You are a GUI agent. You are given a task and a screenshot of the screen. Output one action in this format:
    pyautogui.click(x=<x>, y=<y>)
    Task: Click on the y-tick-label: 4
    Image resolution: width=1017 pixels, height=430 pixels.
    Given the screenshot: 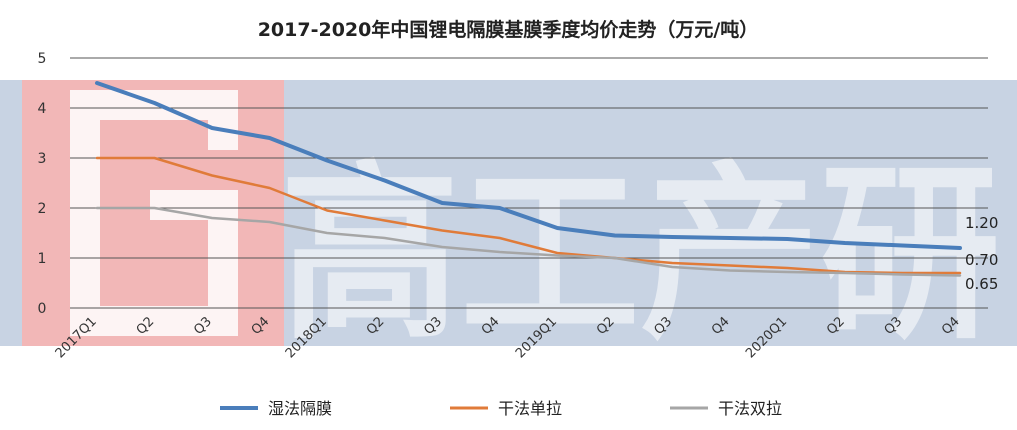 What is the action you would take?
    pyautogui.click(x=42, y=109)
    